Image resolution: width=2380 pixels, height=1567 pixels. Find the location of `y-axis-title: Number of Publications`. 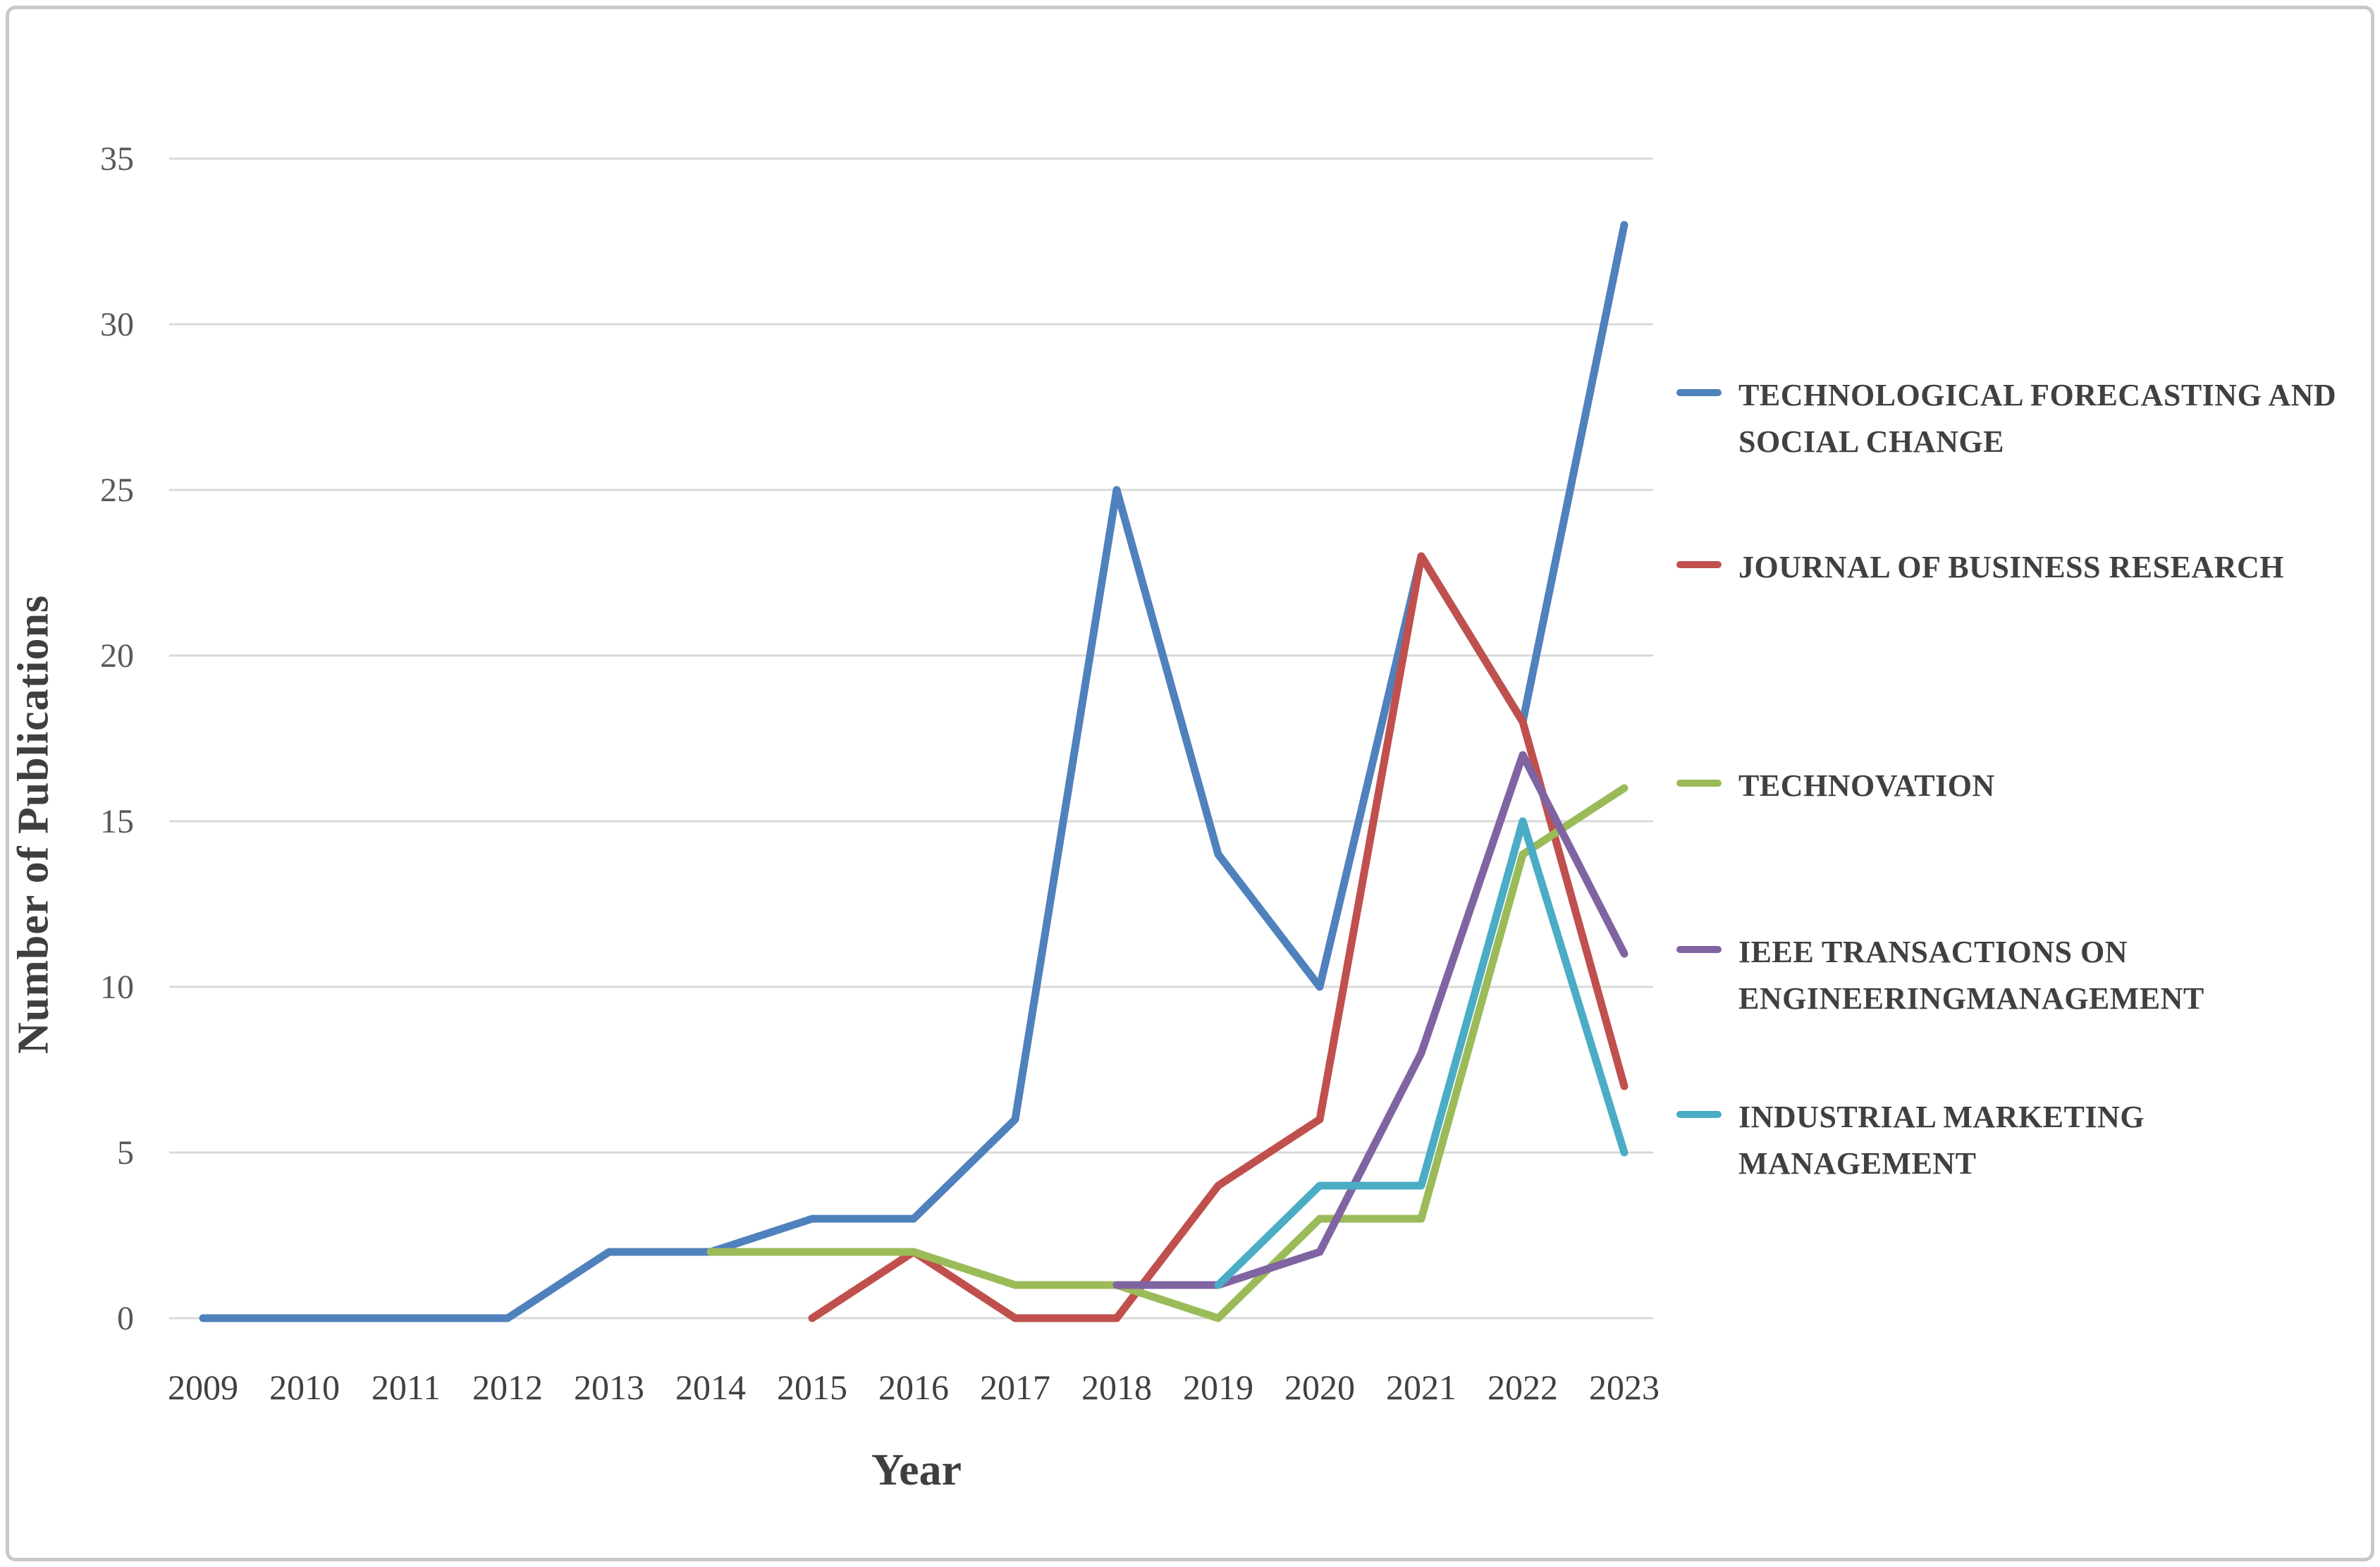

y-axis-title: Number of Publications is located at coordinates (33, 824).